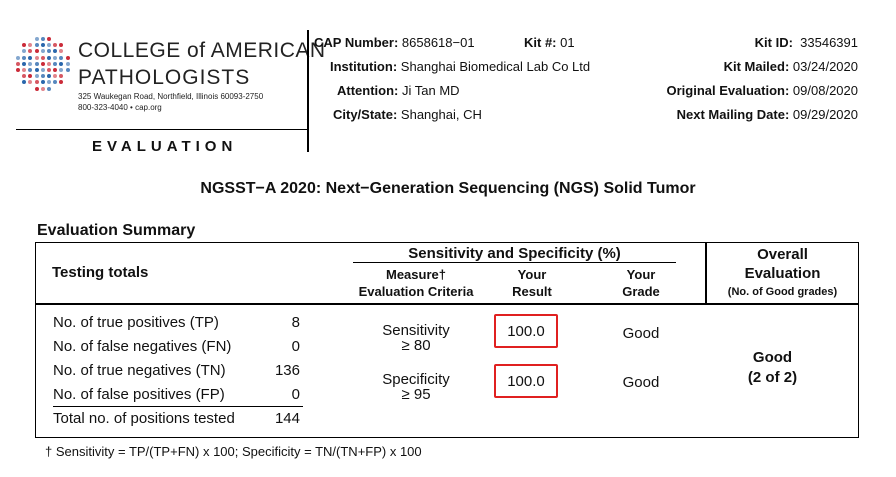 The height and width of the screenshot is (477, 896). What do you see at coordinates (365, 114) in the screenshot?
I see `city-label: City/State:` at bounding box center [365, 114].